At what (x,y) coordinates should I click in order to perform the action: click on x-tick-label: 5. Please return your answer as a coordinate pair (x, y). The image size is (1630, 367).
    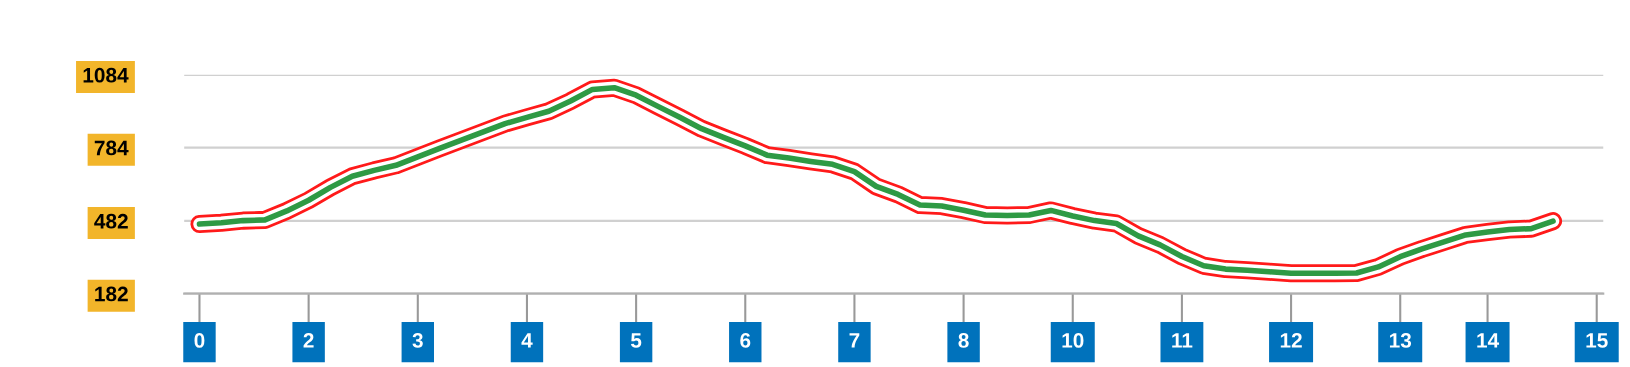
    Looking at the image, I should click on (636, 340).